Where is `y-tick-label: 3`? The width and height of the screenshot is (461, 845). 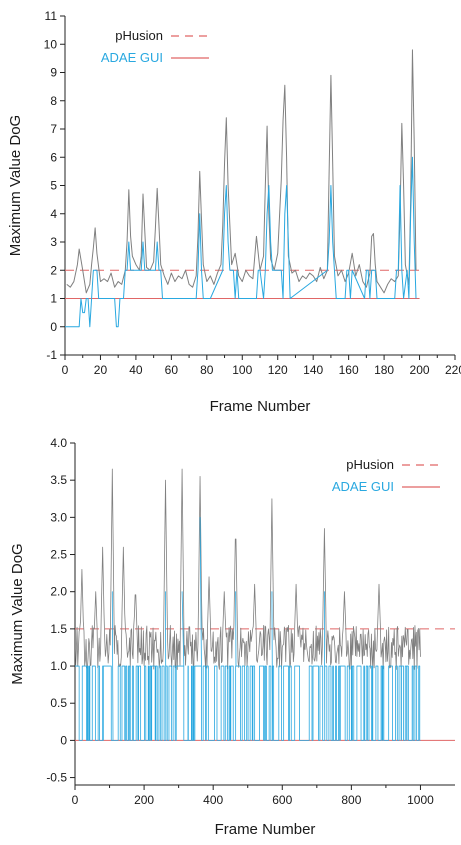
y-tick-label: 3 is located at coordinates (53, 242).